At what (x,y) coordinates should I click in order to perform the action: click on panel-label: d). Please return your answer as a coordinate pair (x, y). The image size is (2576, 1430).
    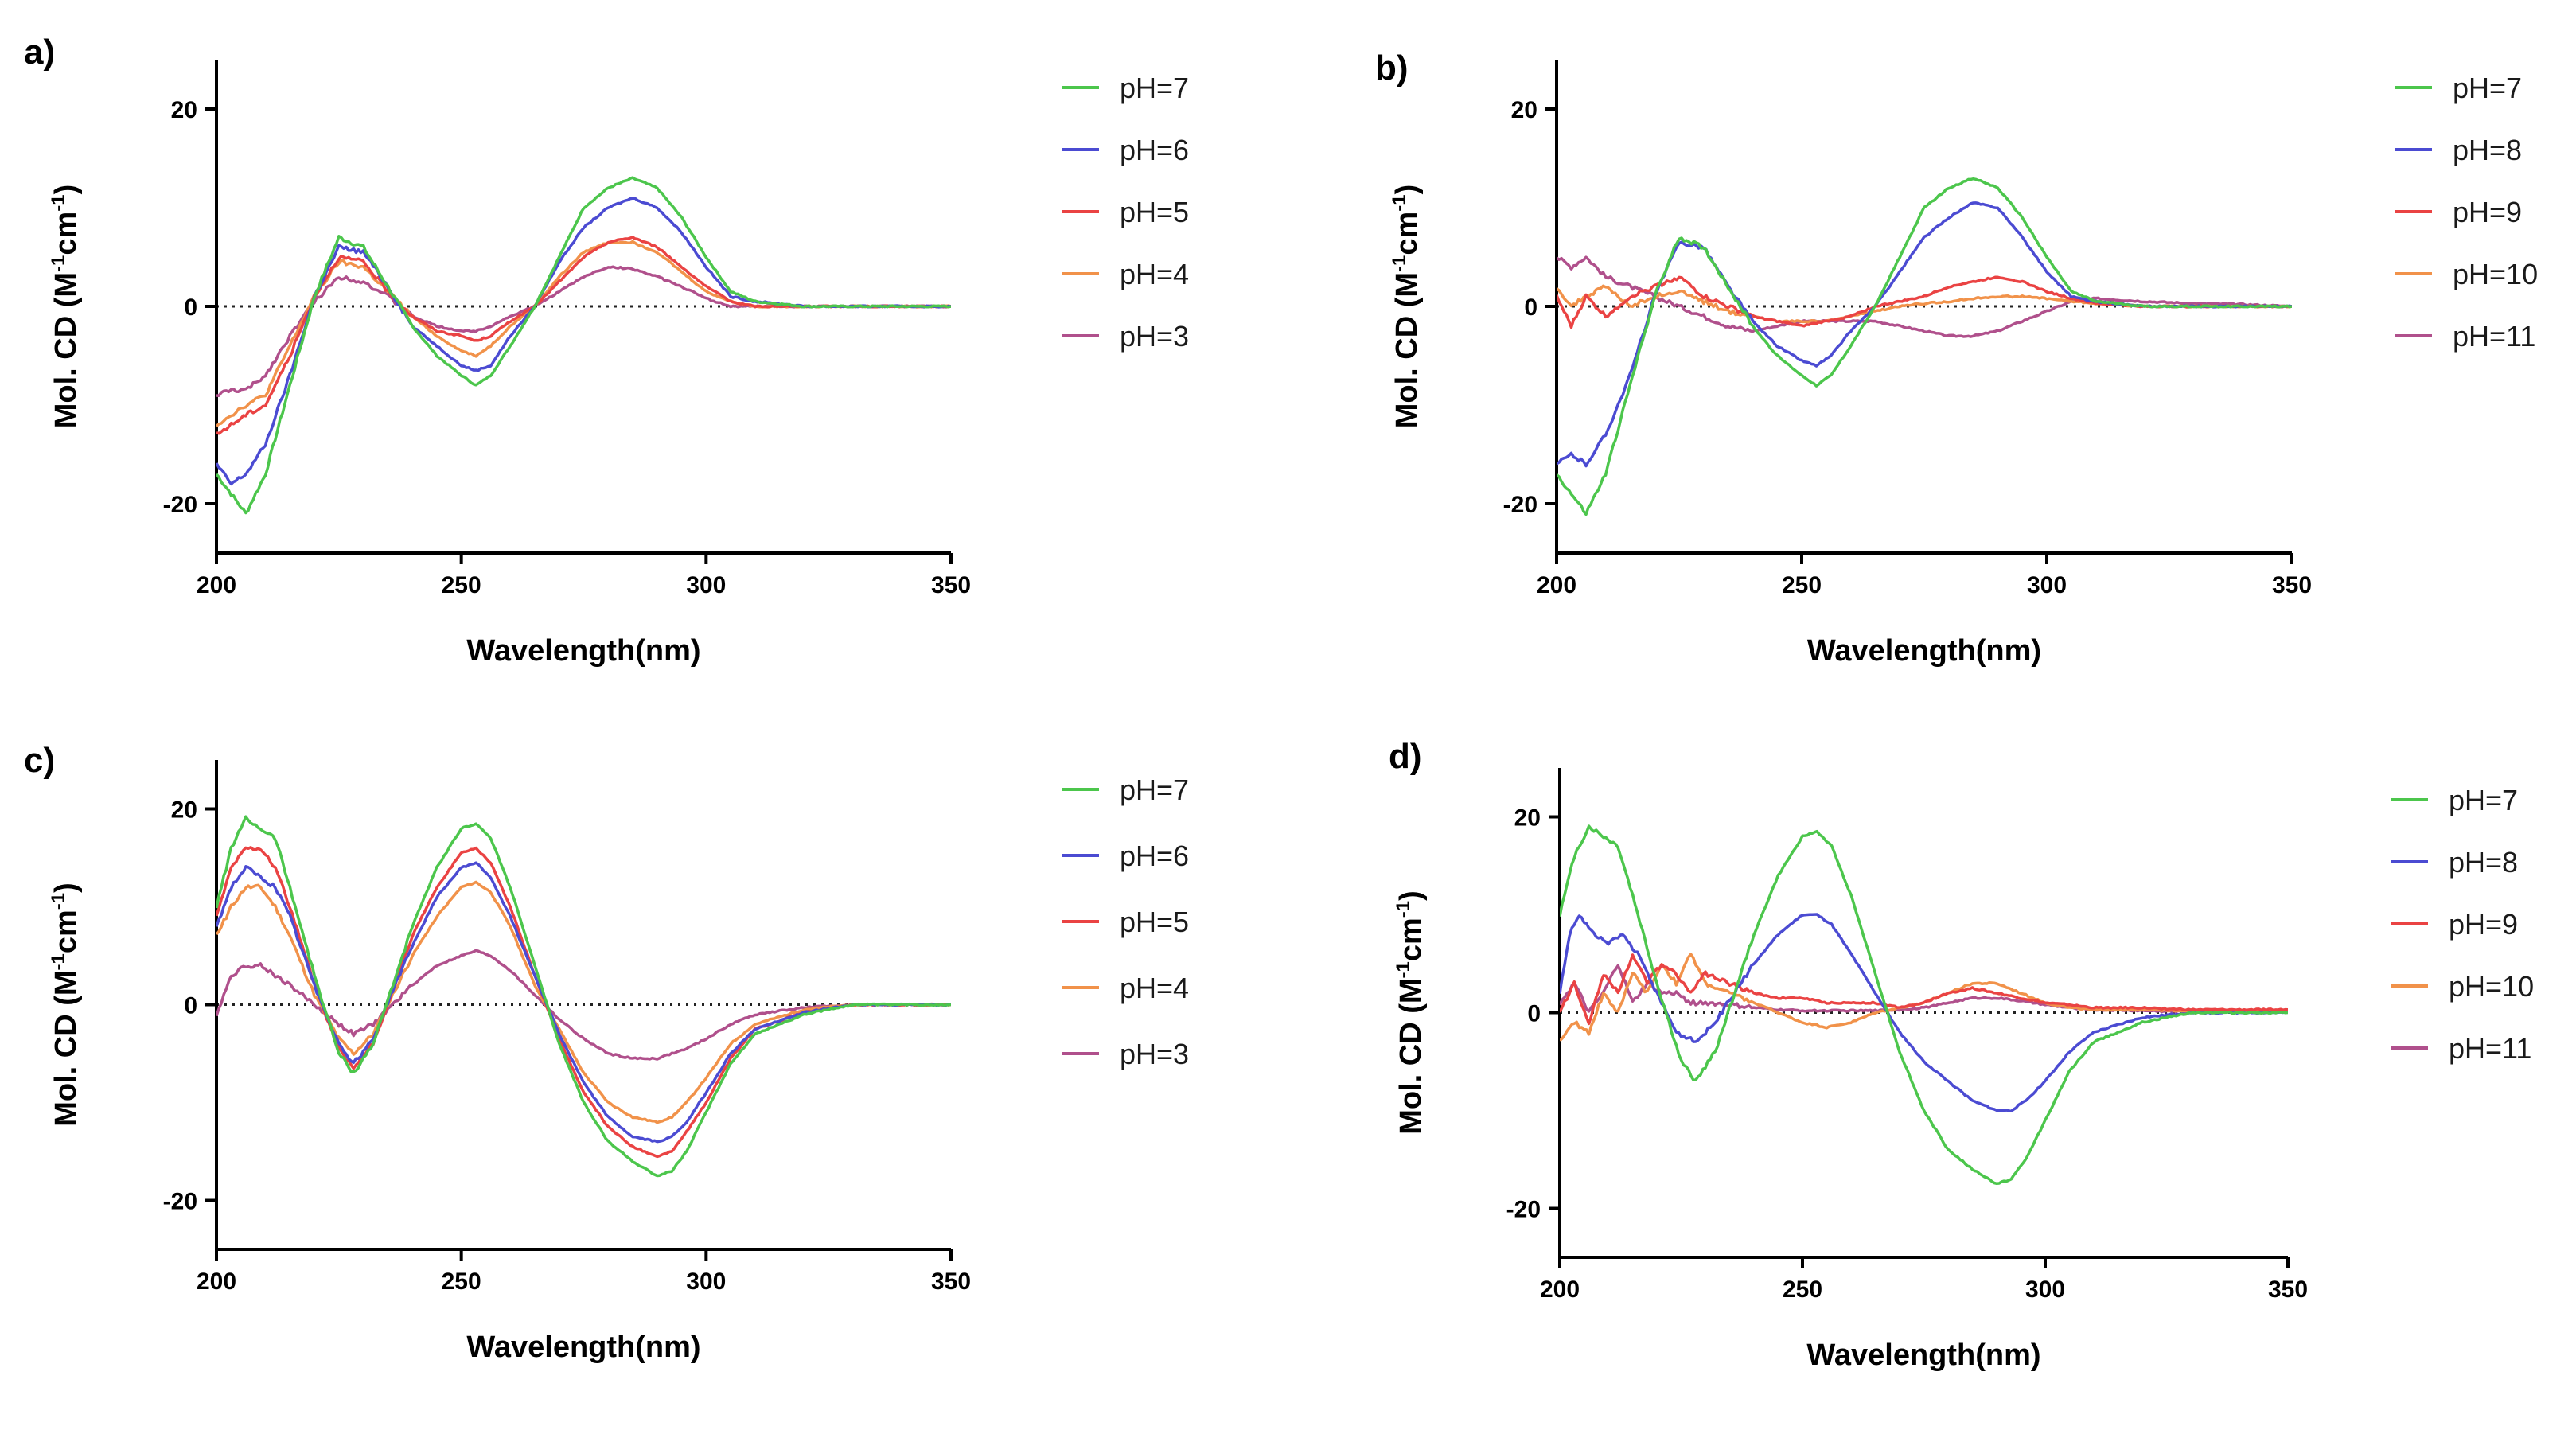
    Looking at the image, I should click on (1405, 756).